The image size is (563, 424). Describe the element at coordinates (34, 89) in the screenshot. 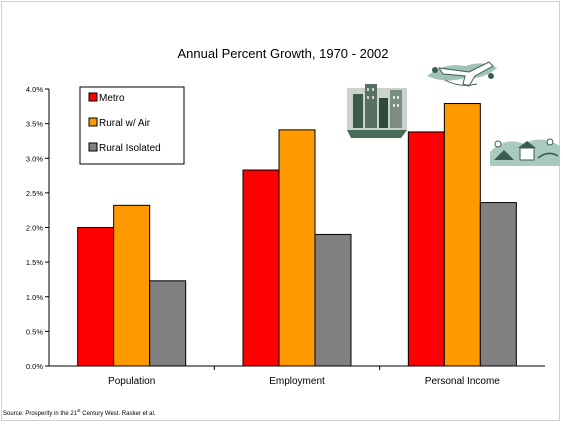

I see `y-tick-label: 4.0%` at that location.